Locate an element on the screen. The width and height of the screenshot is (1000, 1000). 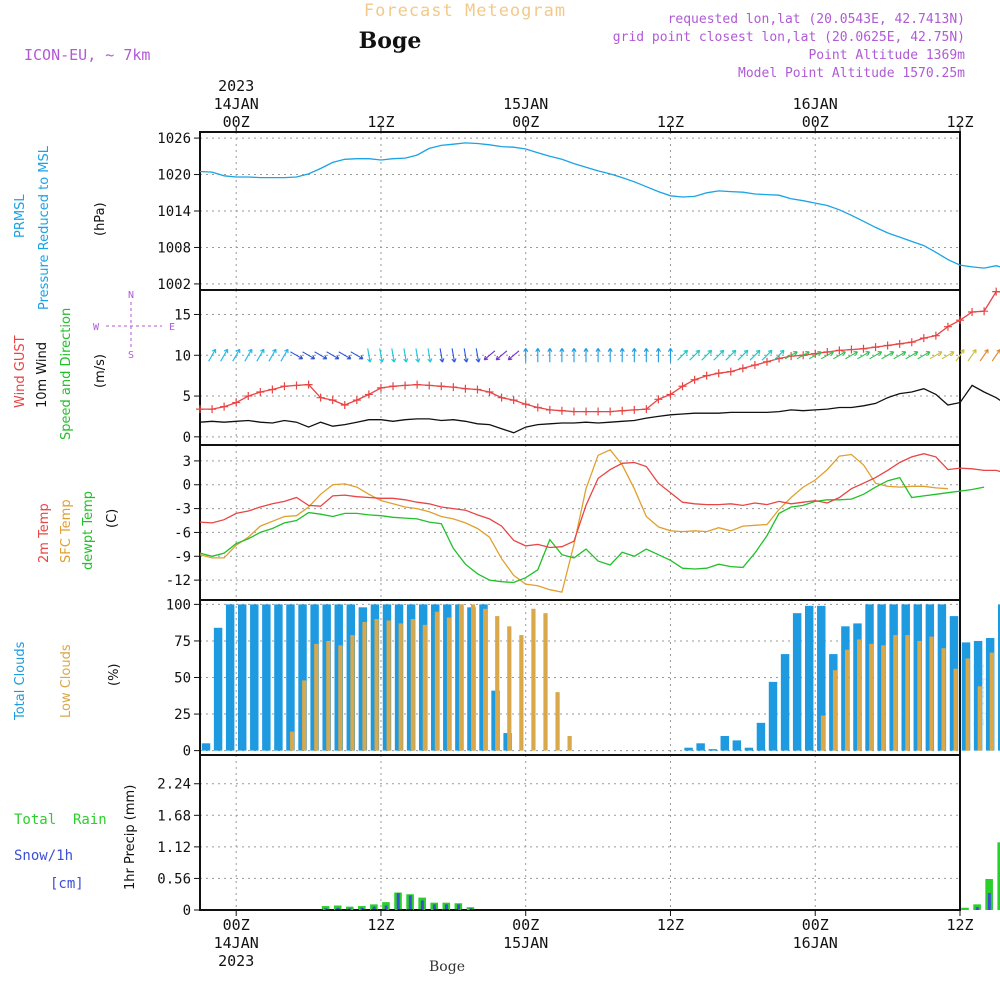
panel-frame is located at coordinates (580, 832).